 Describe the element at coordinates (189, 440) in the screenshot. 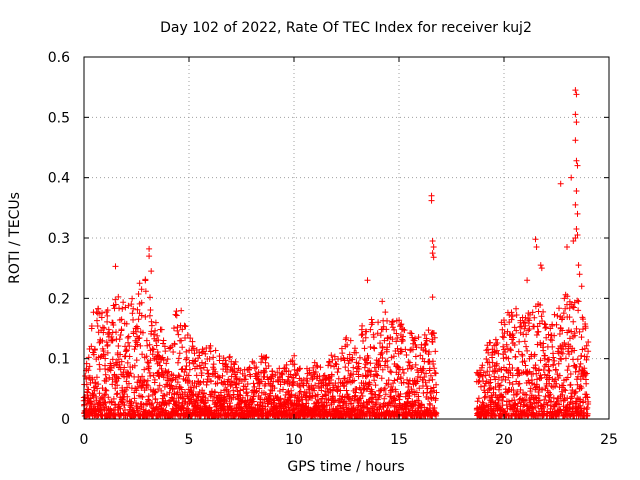

I see `x-tick-label: 5` at that location.